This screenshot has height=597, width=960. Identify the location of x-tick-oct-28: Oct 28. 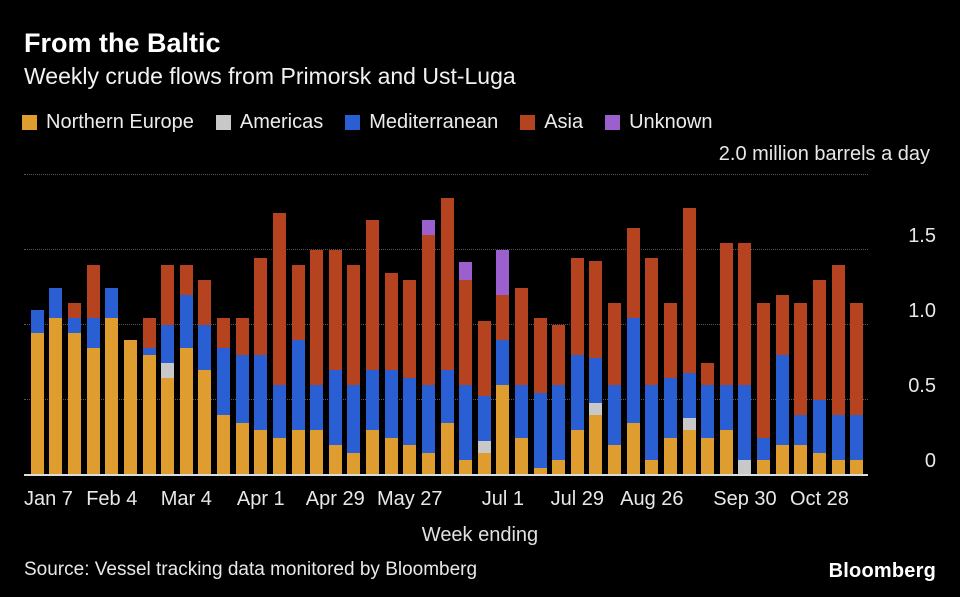
(819, 499).